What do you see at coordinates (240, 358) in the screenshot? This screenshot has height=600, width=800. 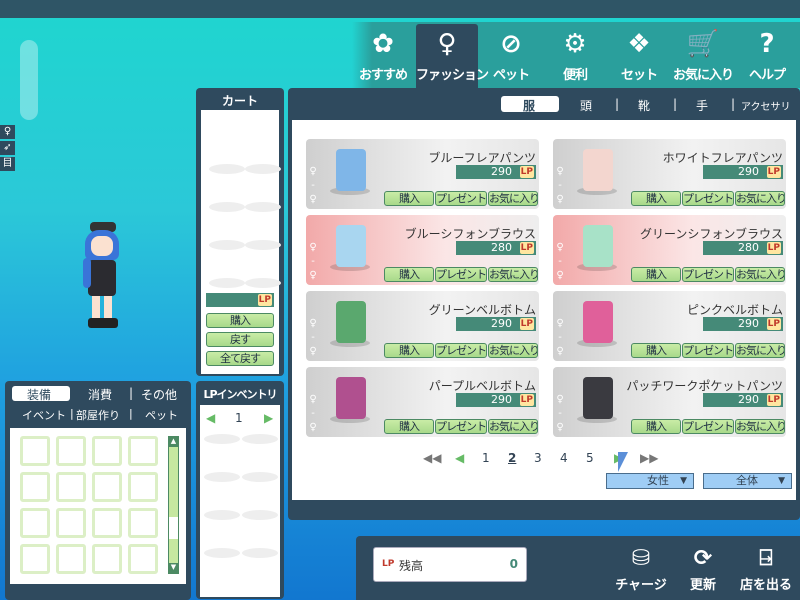 I see `cart-return-all-button: 全て戻す` at bounding box center [240, 358].